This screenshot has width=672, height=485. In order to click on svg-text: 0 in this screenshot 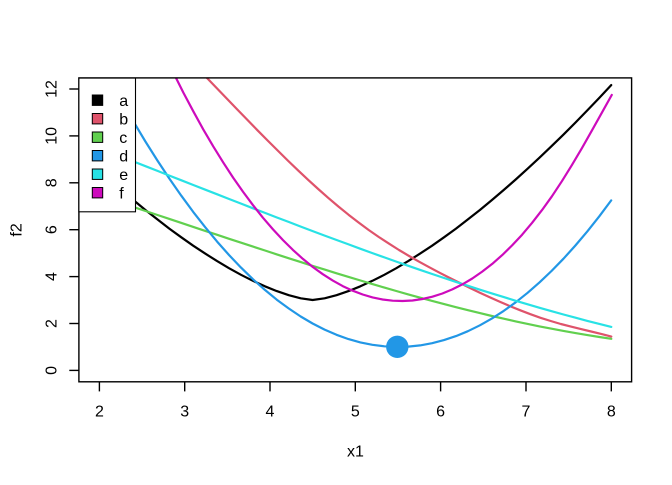, I will do `click(52, 370)`.